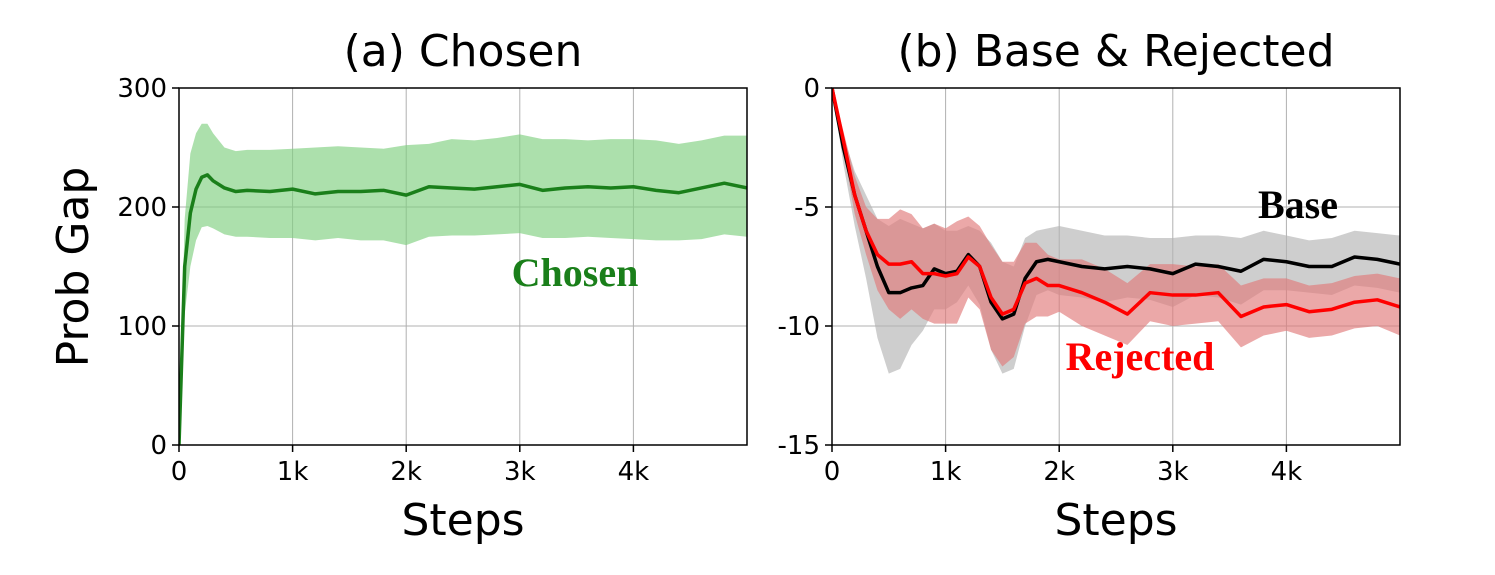 The image size is (1495, 575). I want to click on panel-b-ytick-label: -5, so click(807, 208).